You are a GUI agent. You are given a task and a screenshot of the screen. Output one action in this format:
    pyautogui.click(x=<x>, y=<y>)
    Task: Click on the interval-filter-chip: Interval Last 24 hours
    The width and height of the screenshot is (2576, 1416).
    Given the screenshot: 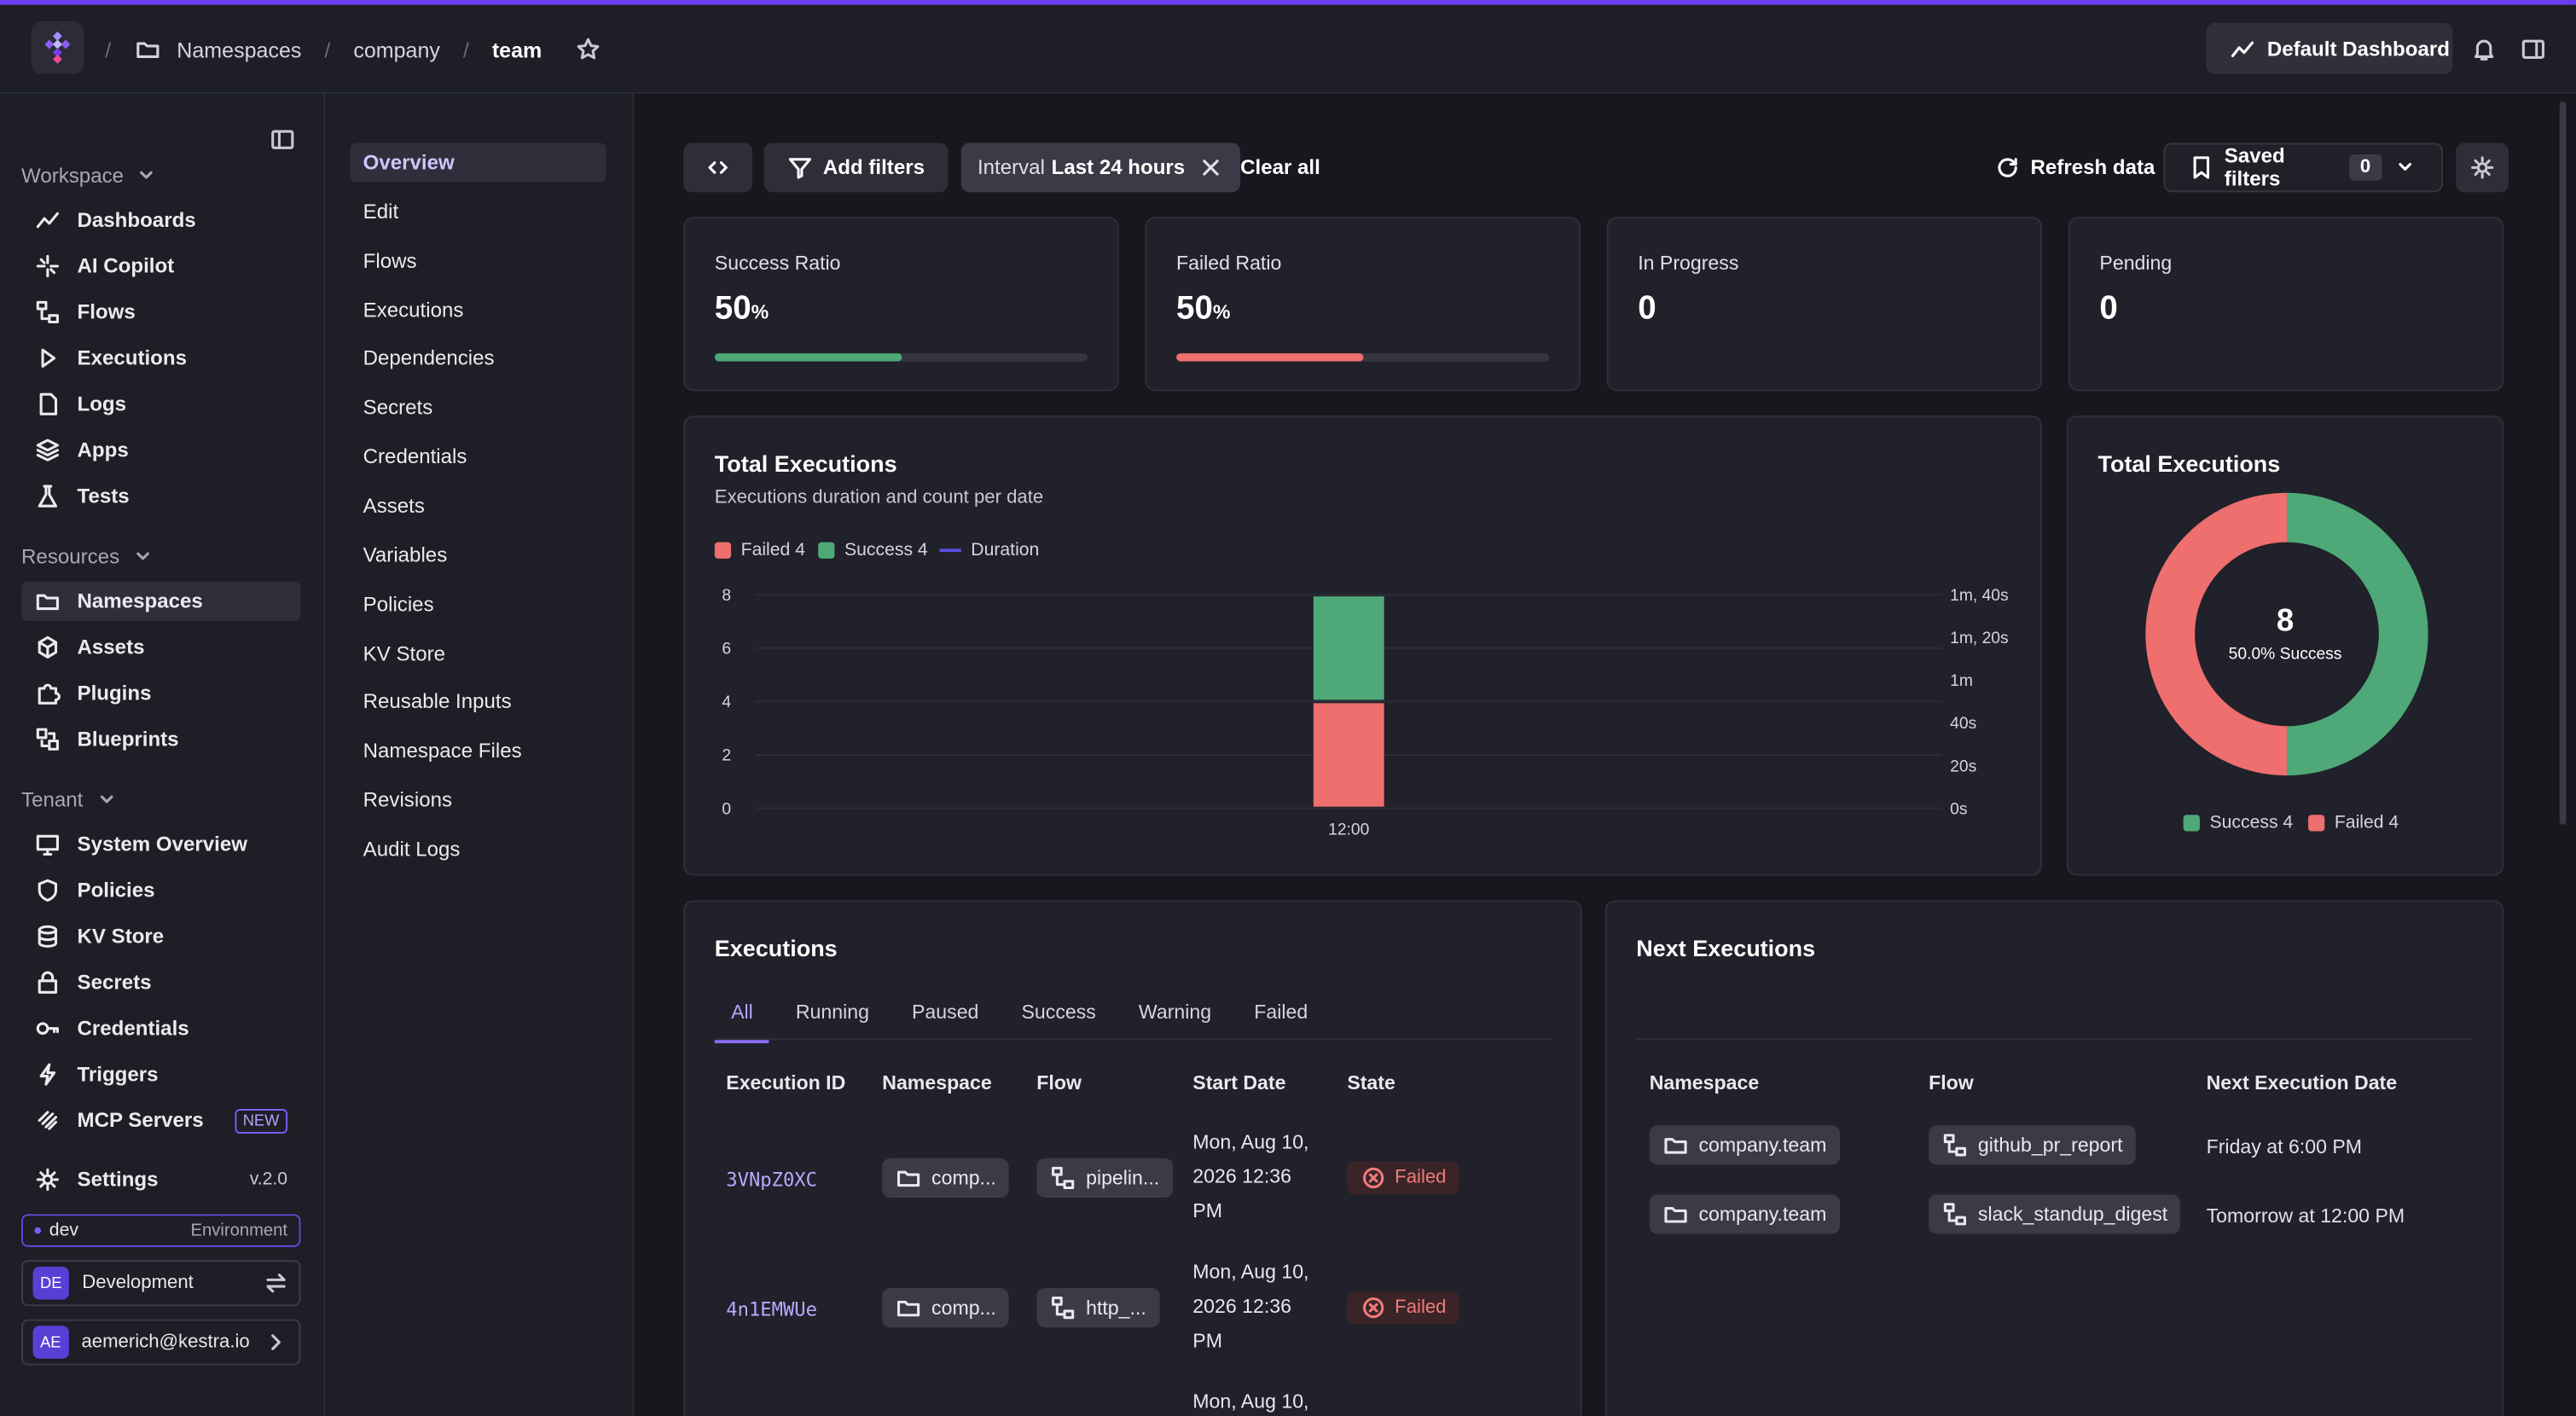 What is the action you would take?
    pyautogui.click(x=1100, y=167)
    